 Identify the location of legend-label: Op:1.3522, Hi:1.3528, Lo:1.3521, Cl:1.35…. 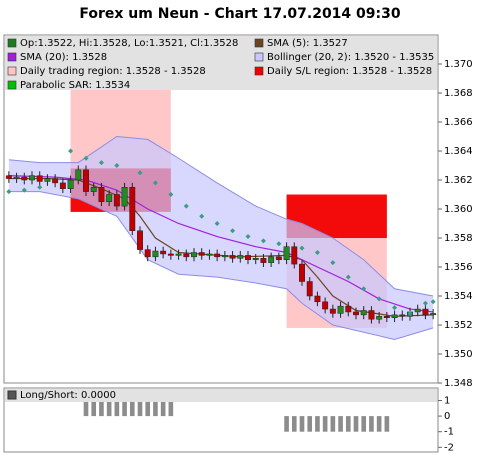
(129, 43).